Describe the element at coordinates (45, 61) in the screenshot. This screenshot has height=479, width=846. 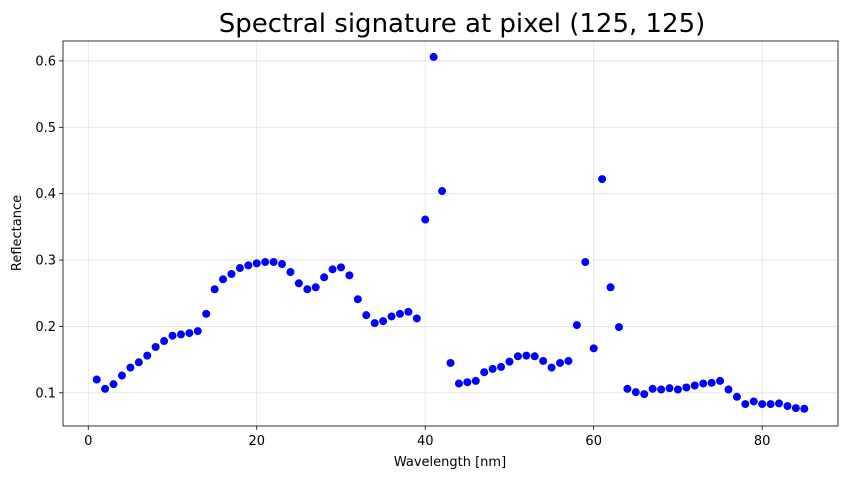
I see `y-tick-label: 0.6` at that location.